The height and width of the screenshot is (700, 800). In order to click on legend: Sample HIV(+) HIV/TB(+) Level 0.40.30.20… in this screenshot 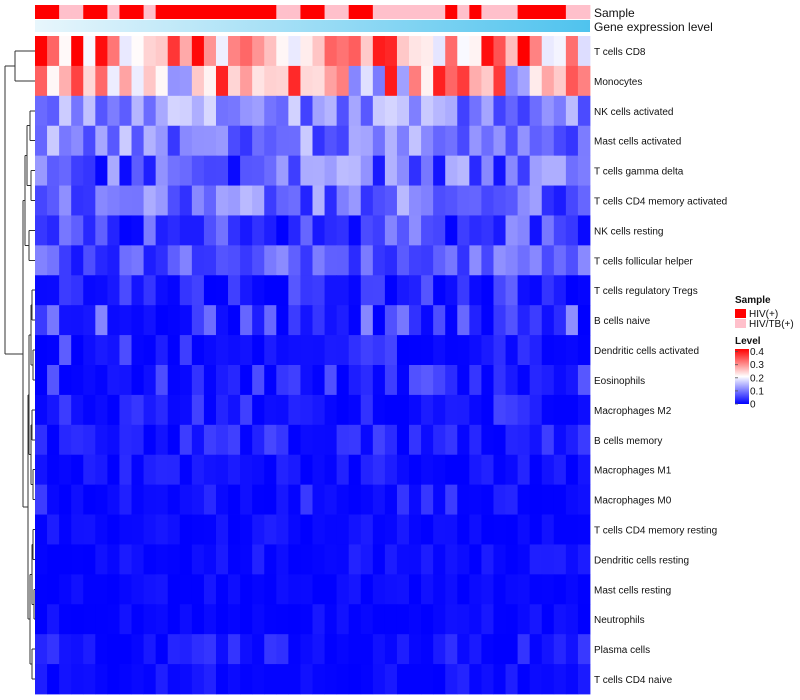, I will do `click(764, 353)`.